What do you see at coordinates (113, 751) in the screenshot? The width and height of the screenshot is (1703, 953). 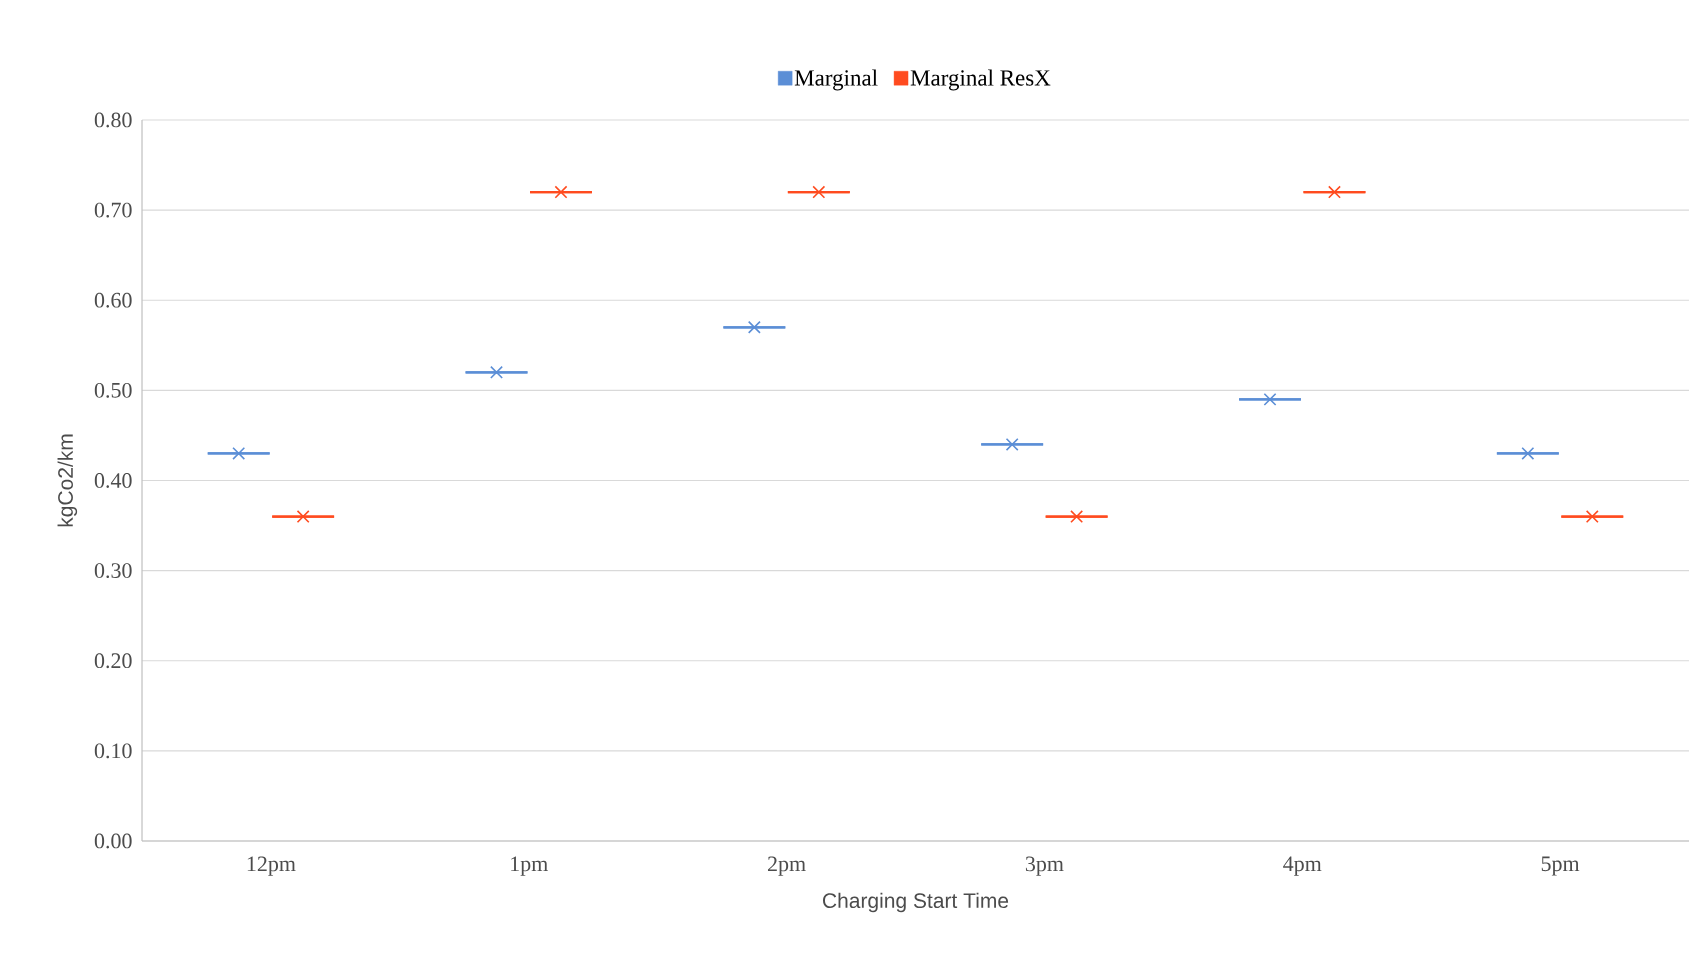 I see `y-tick-label: 0.10` at bounding box center [113, 751].